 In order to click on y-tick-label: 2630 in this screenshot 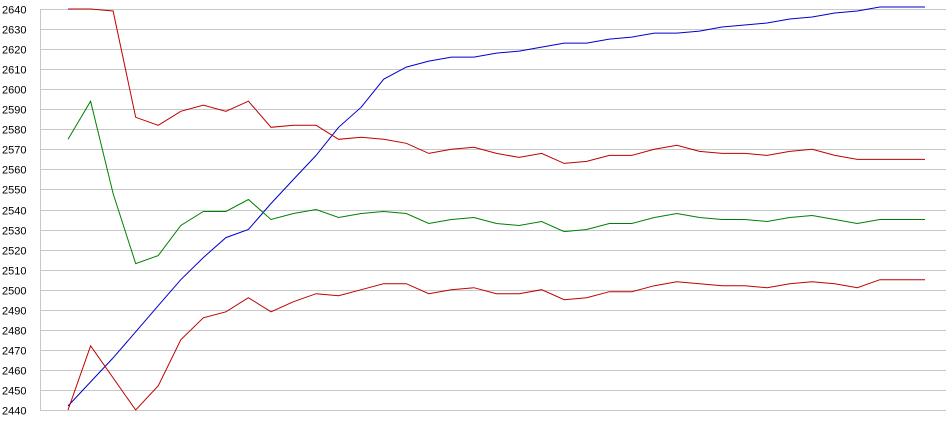, I will do `click(14, 31)`.